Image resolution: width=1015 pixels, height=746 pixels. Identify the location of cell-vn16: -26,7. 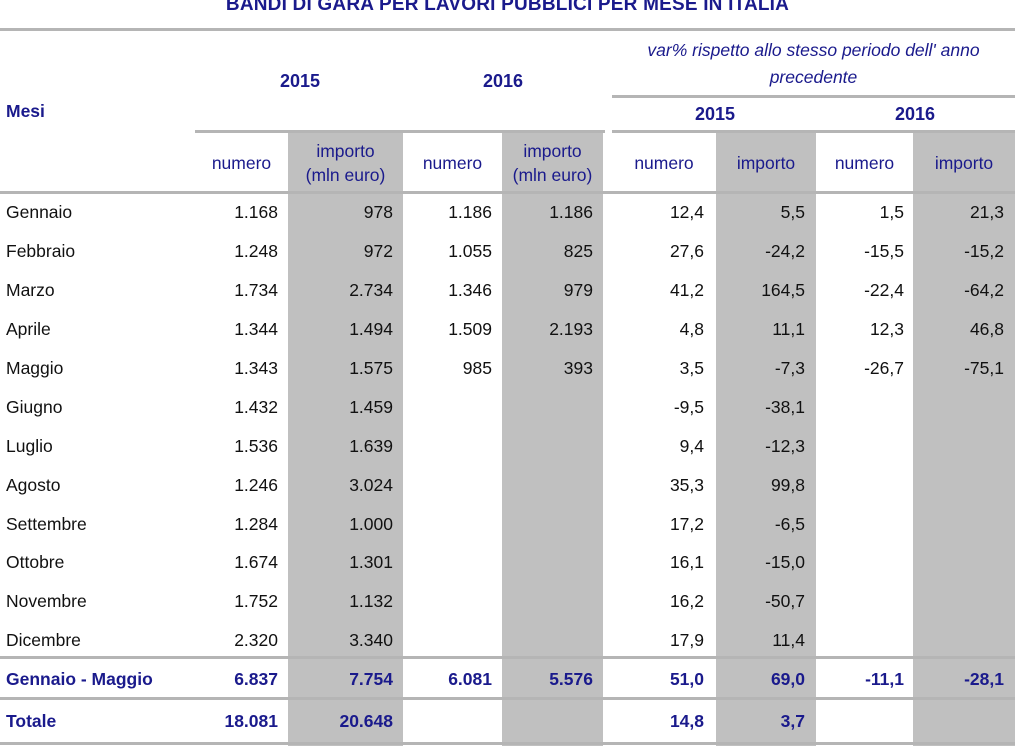
(884, 368).